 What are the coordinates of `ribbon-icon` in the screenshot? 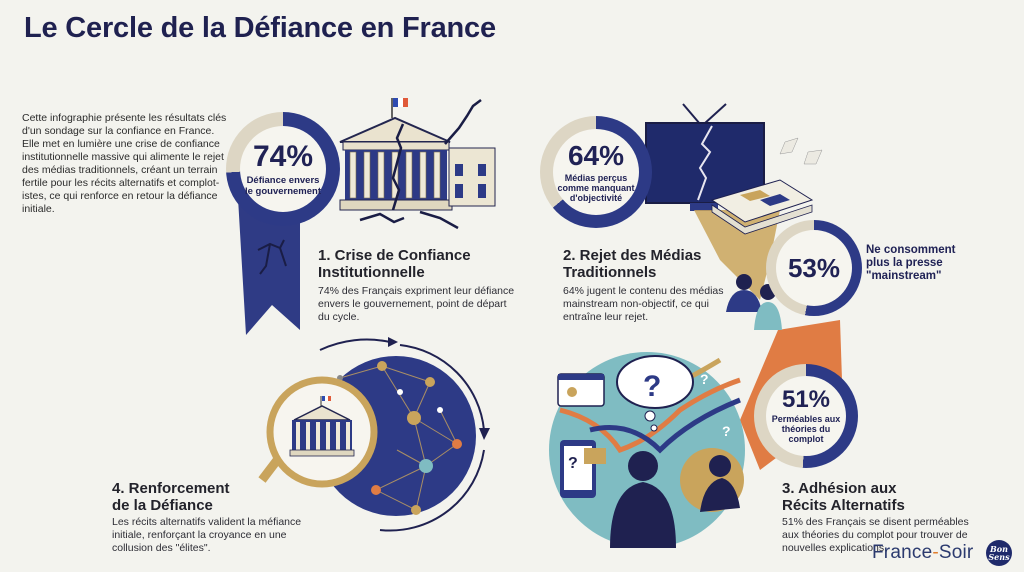 It's located at (269, 266).